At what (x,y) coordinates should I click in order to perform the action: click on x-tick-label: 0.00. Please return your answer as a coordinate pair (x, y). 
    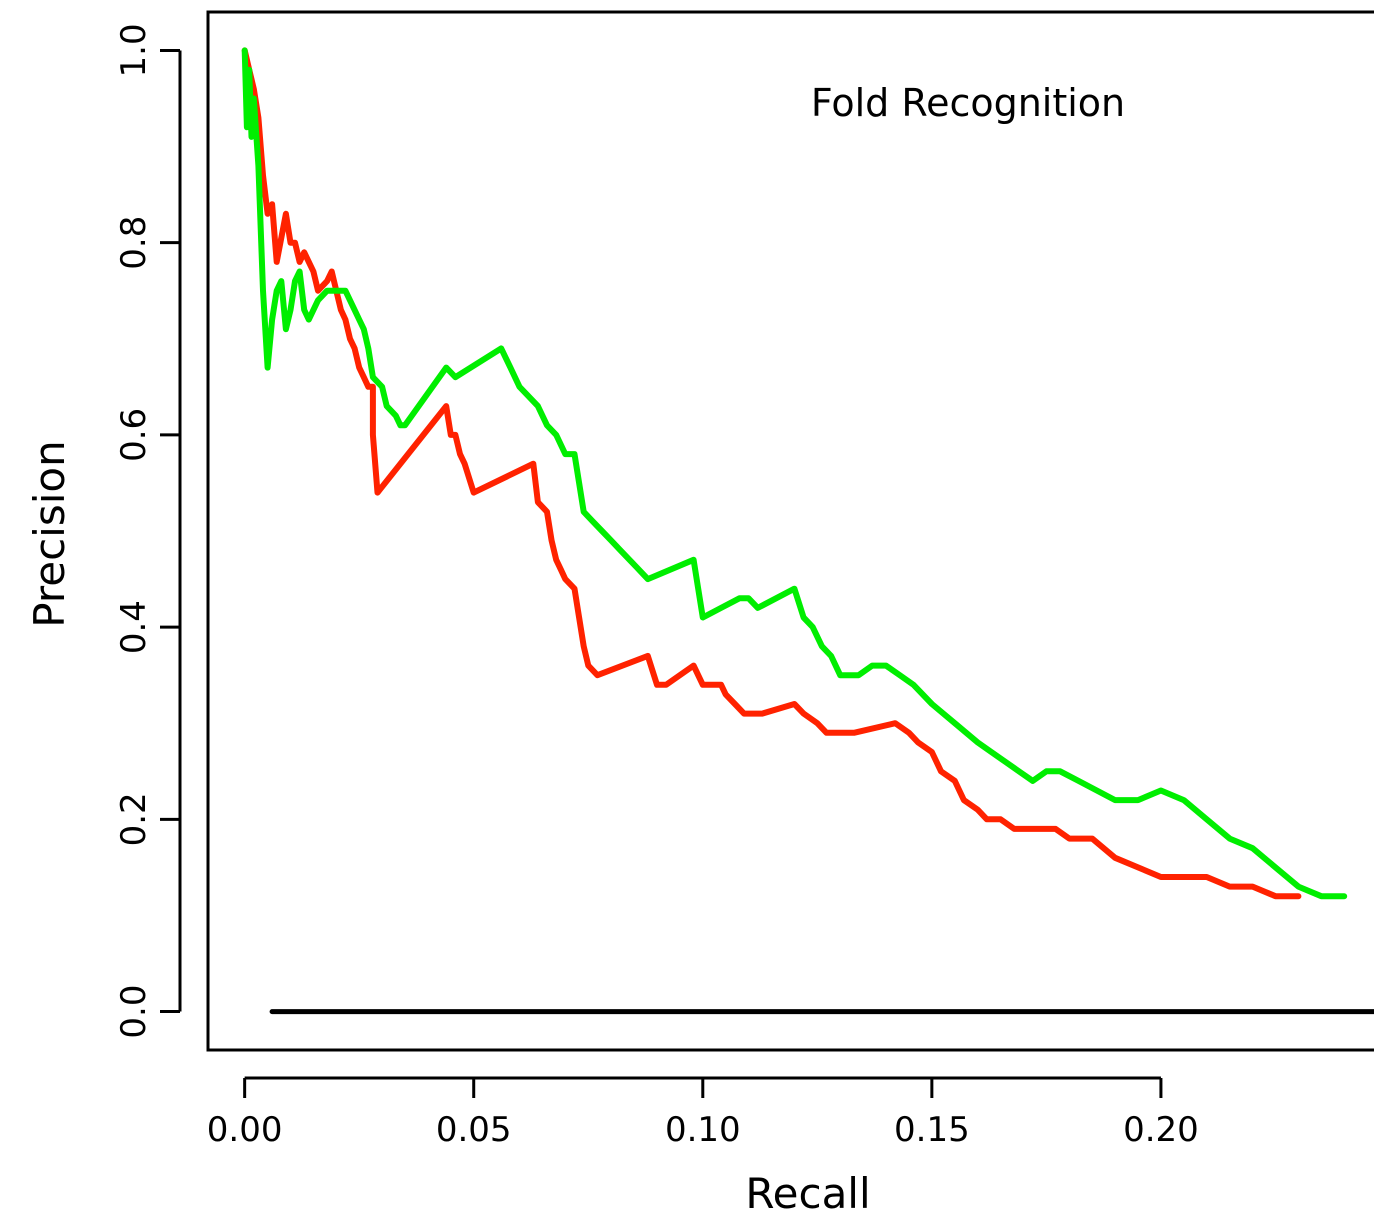
    Looking at the image, I should click on (245, 1130).